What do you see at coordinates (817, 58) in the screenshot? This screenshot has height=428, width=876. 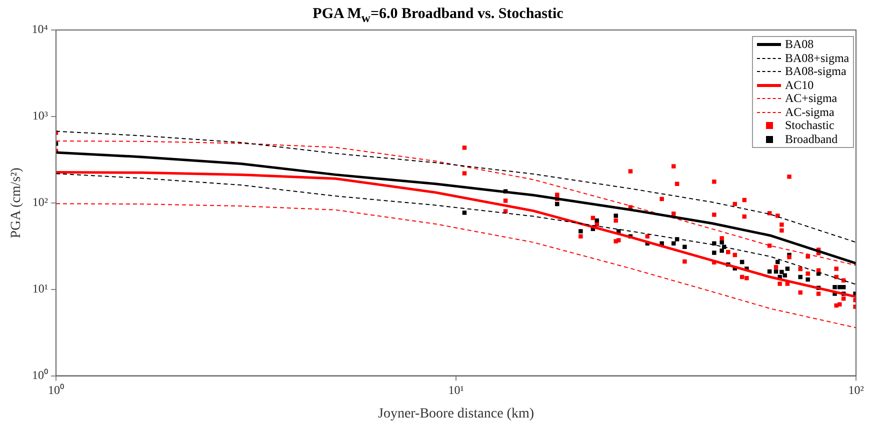 I see `legend-label: BA08+sigma` at bounding box center [817, 58].